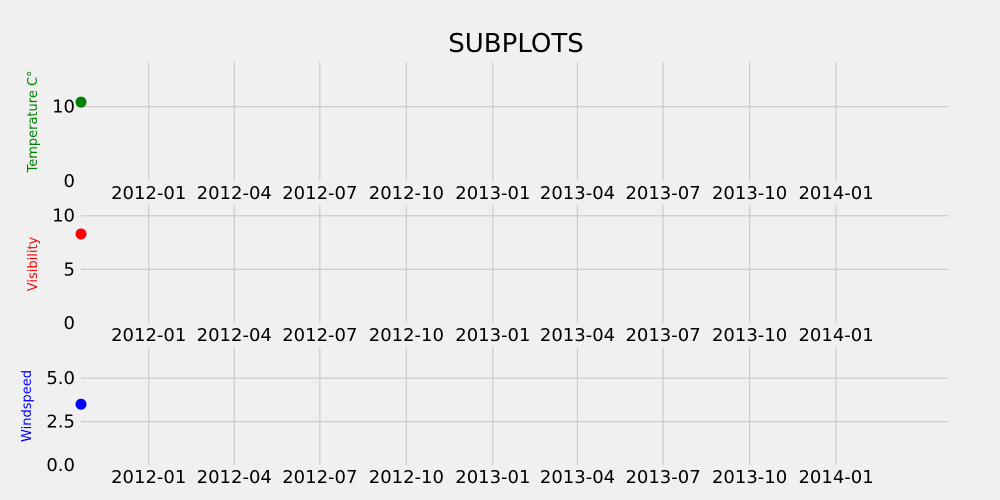 The image size is (1000, 500). What do you see at coordinates (60, 378) in the screenshot?
I see `y-tick-label: 5.0` at bounding box center [60, 378].